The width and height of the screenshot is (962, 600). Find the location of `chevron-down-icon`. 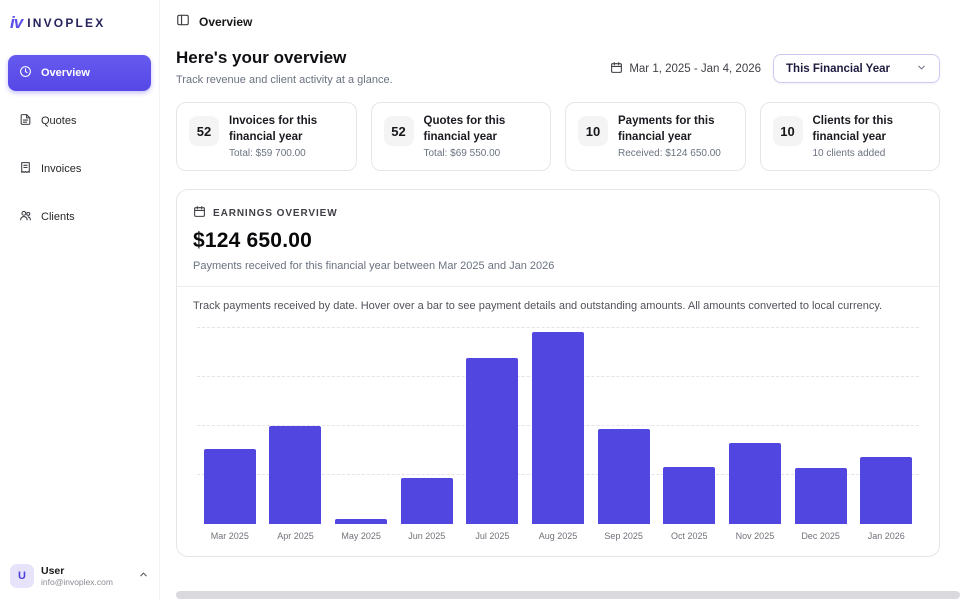

chevron-down-icon is located at coordinates (921, 69).